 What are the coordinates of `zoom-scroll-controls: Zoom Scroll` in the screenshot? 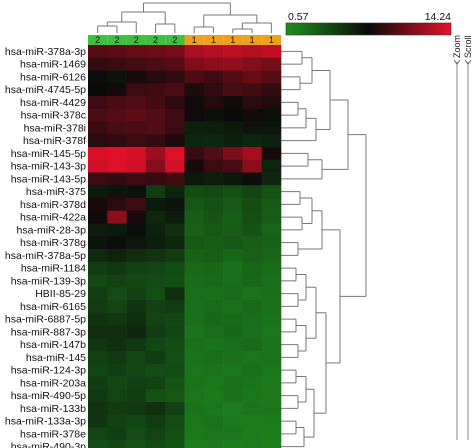 It's located at (462, 237).